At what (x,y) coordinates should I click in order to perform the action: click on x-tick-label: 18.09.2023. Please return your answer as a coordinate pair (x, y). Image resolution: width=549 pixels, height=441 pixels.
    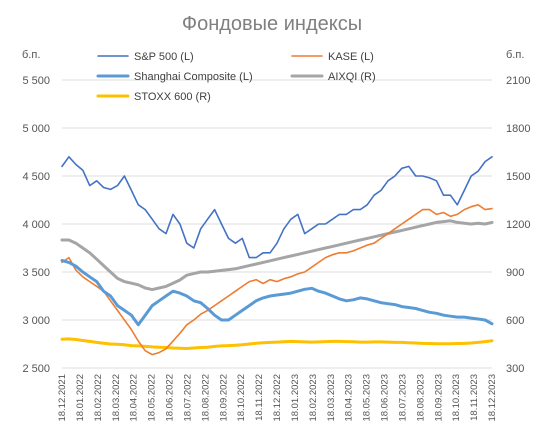
    Looking at the image, I should click on (438, 398).